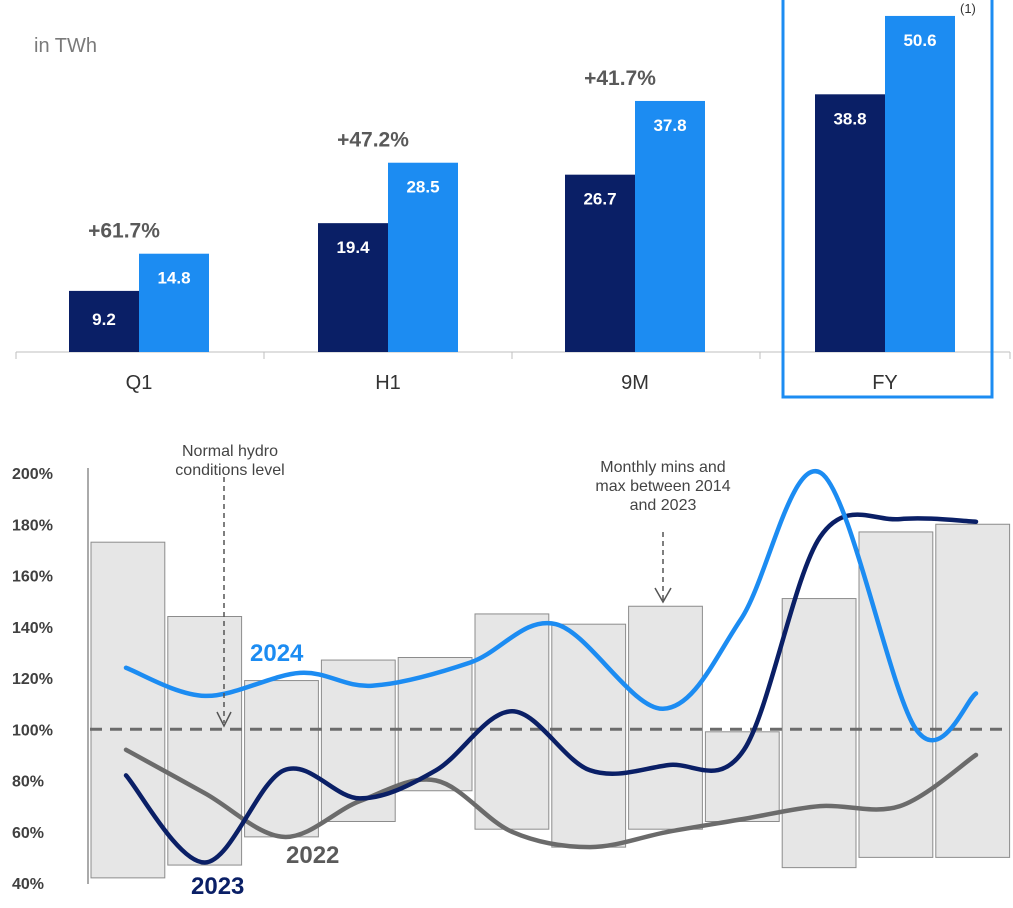 Image resolution: width=1013 pixels, height=908 pixels. Describe the element at coordinates (663, 595) in the screenshot. I see `annotation-band-arrowhead` at that location.